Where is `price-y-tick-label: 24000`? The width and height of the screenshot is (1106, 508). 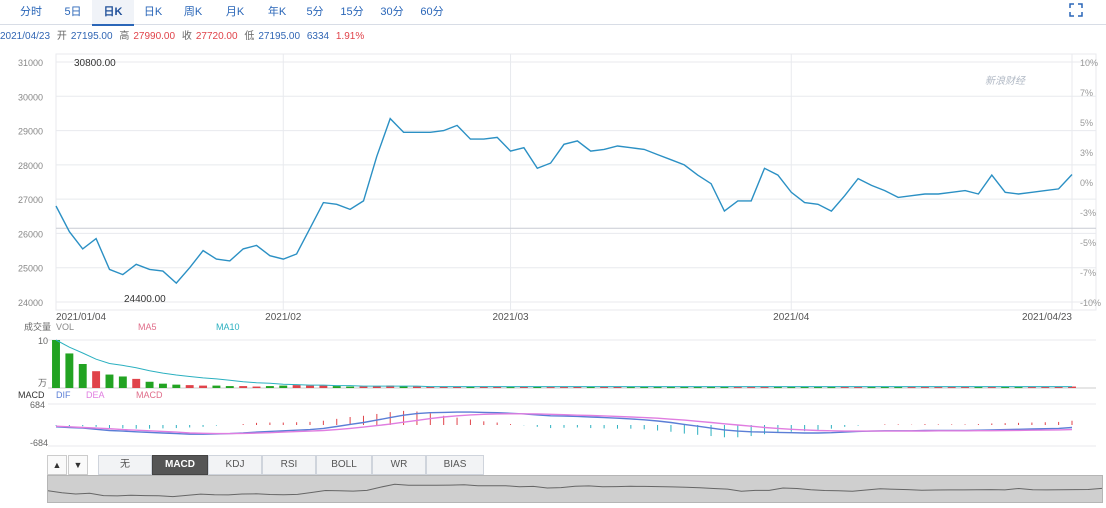 price-y-tick-label: 24000 is located at coordinates (30, 303).